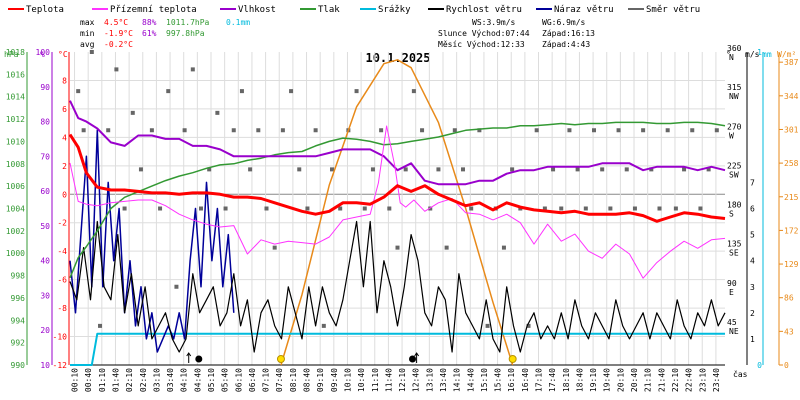 The width and height of the screenshot is (800, 400). What do you see at coordinates (45, 122) in the screenshot?
I see `humidity-tick-label: 80` at bounding box center [45, 122].